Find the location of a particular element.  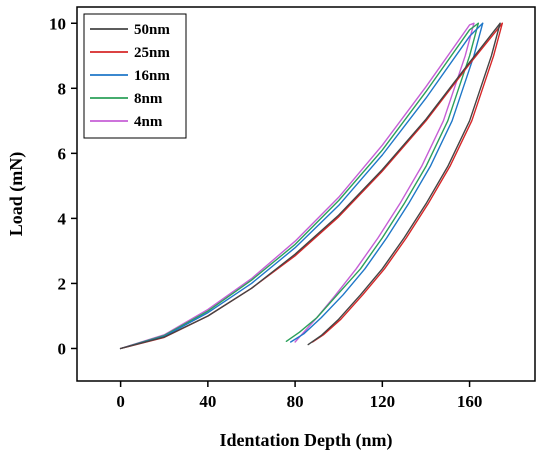

x-axis-ticks: 0 40 80 120 160 is located at coordinates (299, 396).